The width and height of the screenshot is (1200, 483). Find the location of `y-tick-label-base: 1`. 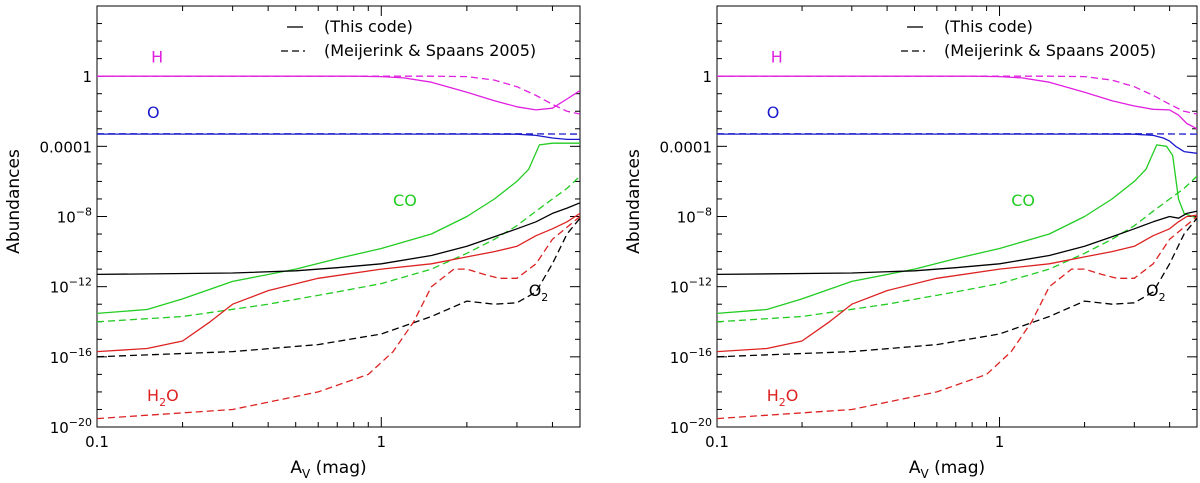

y-tick-label-base: 1 is located at coordinates (707, 77).